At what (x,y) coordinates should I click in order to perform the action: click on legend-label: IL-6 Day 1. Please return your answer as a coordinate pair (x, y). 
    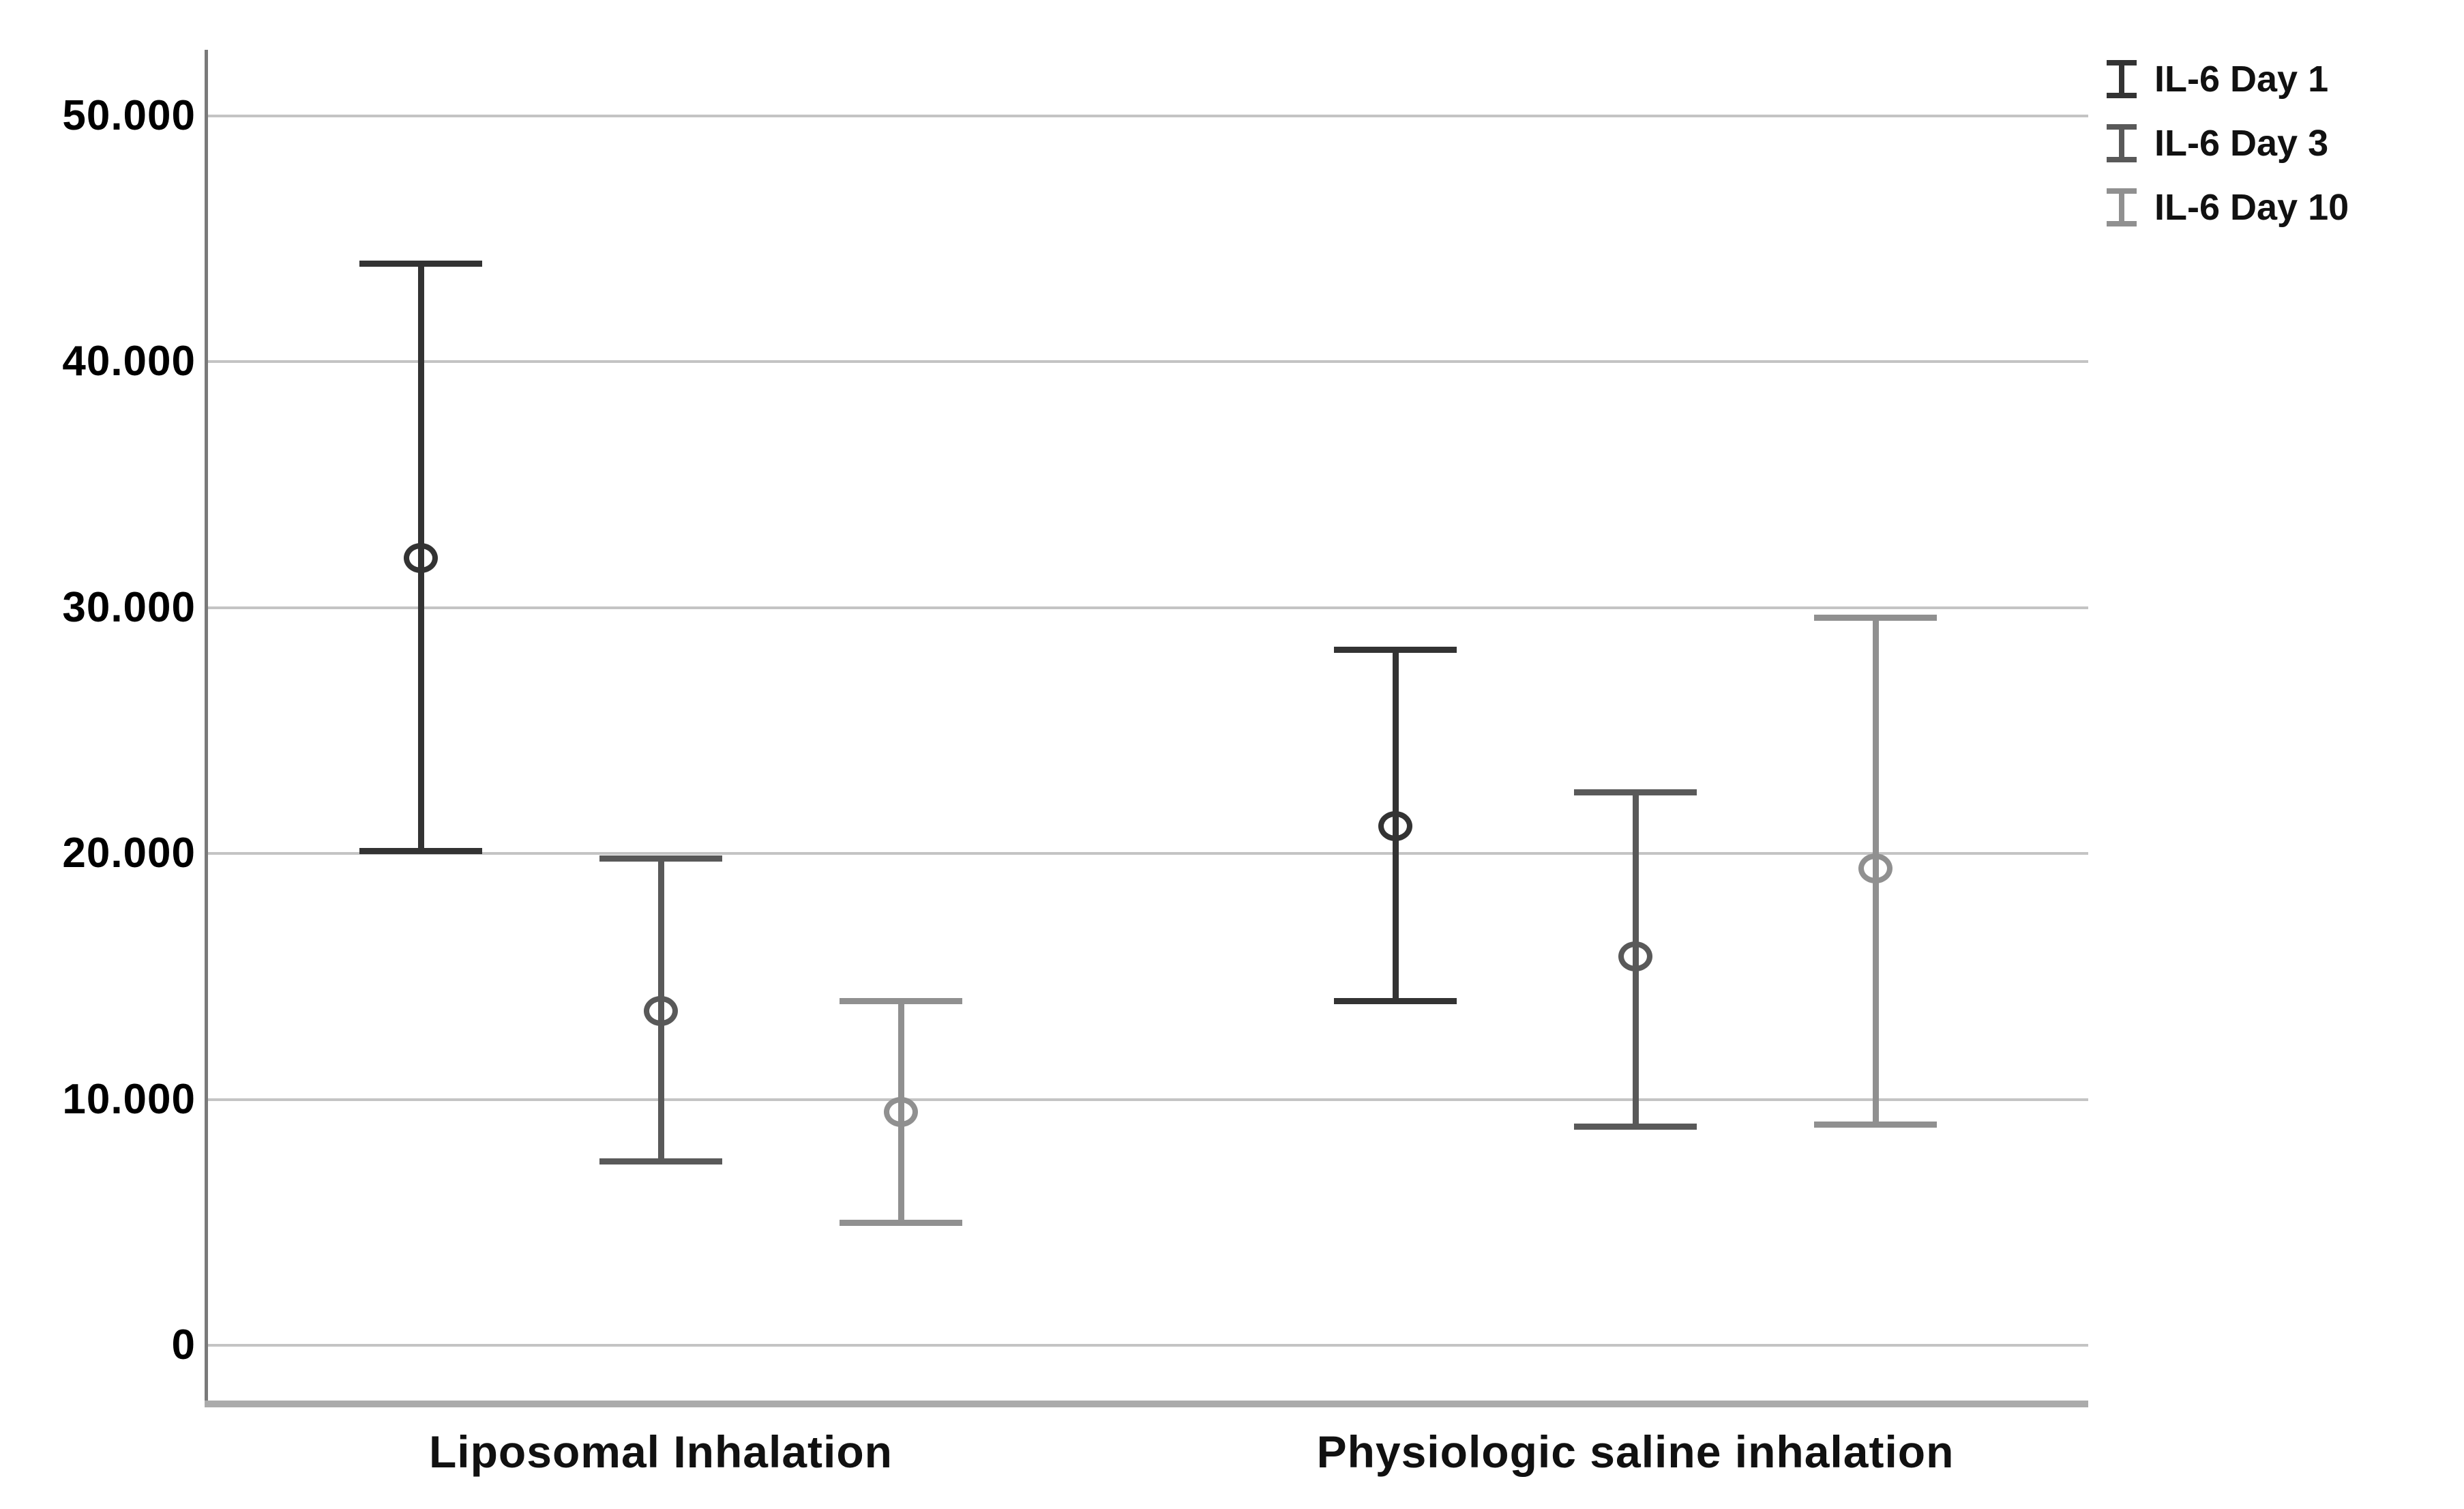
    Looking at the image, I should click on (2241, 79).